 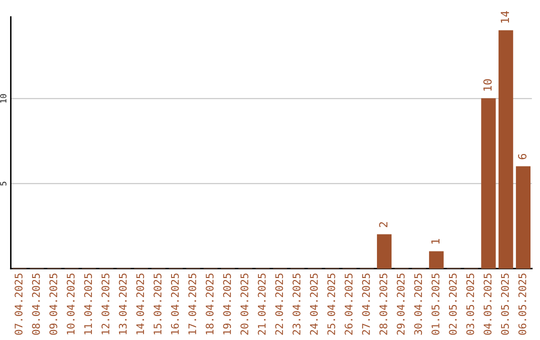 What do you see at coordinates (435, 241) in the screenshot?
I see `data-label: 1` at bounding box center [435, 241].